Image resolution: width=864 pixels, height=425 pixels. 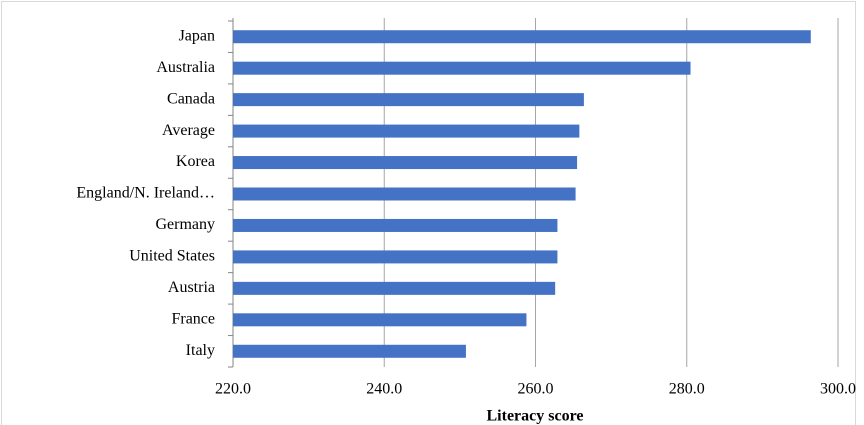 What do you see at coordinates (536, 389) in the screenshot?
I see `x-tick-label: 260.0` at bounding box center [536, 389].